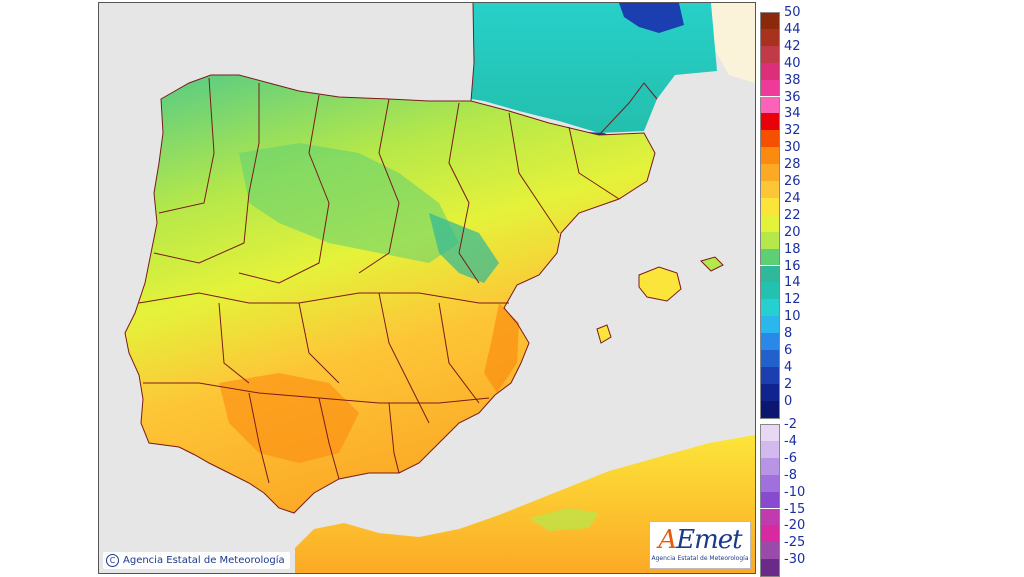 The image size is (1024, 577). I want to click on legend-warm-label: 6, so click(788, 350).